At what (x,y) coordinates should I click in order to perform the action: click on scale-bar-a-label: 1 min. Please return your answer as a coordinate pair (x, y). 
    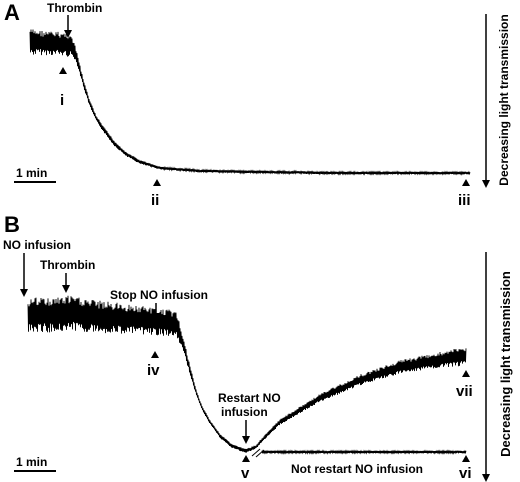
    Looking at the image, I should click on (31, 173).